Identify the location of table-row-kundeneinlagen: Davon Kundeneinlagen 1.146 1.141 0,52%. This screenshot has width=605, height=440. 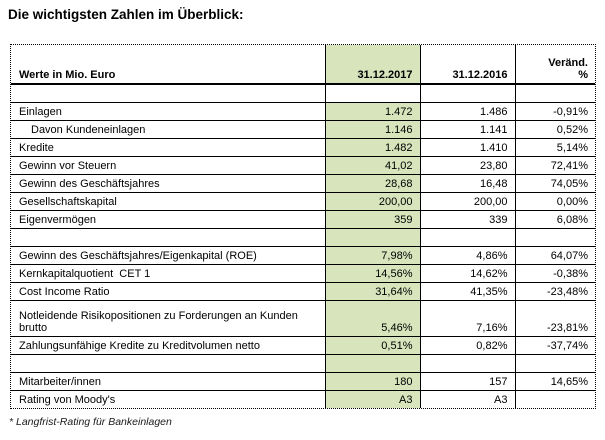
(303, 129).